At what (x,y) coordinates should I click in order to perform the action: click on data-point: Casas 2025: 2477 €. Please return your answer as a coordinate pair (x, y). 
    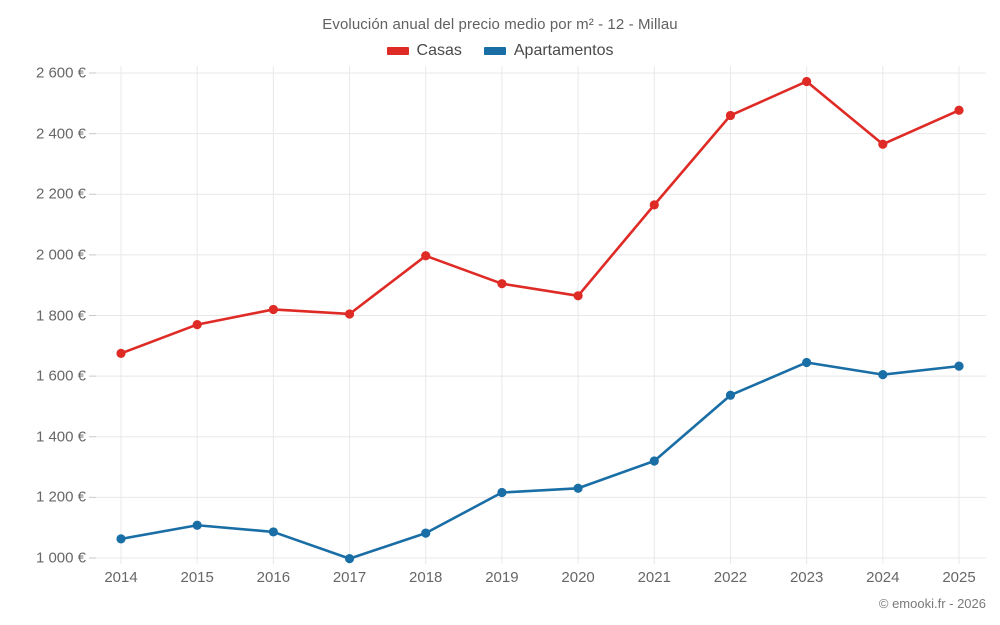
    Looking at the image, I should click on (959, 110).